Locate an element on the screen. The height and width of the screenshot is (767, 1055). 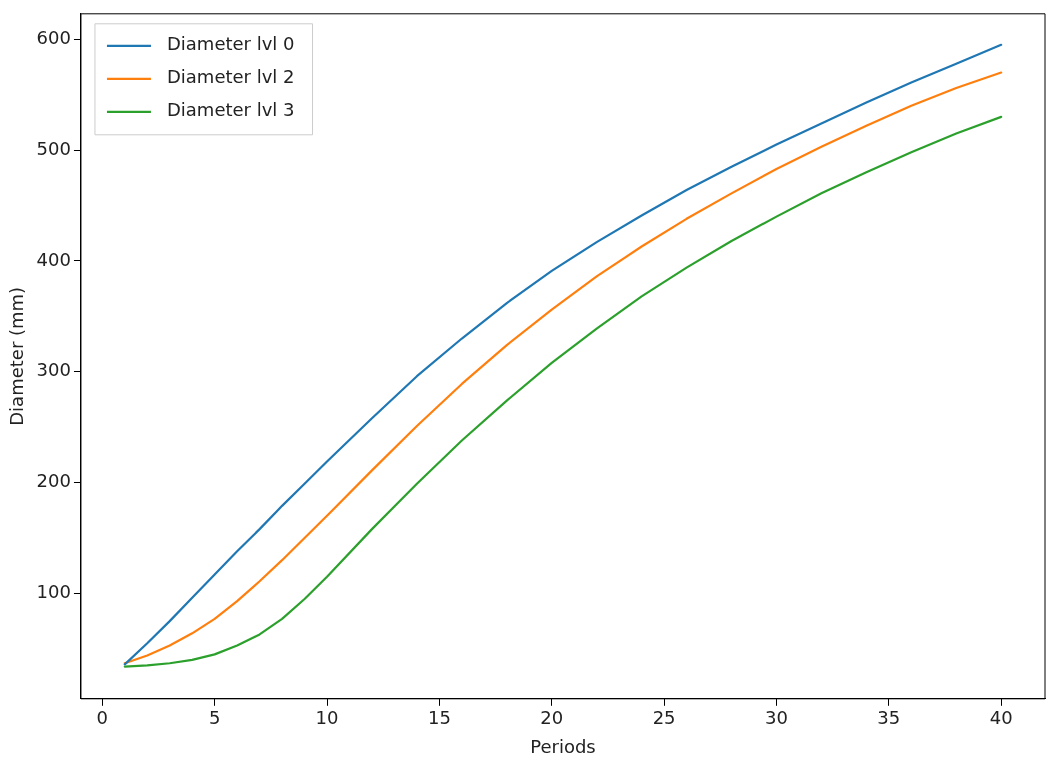
y-tick-label: 100 is located at coordinates (53, 592).